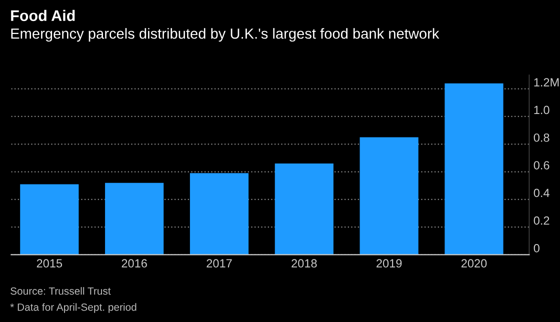  What do you see at coordinates (474, 263) in the screenshot?
I see `x-tick-label: 2020` at bounding box center [474, 263].